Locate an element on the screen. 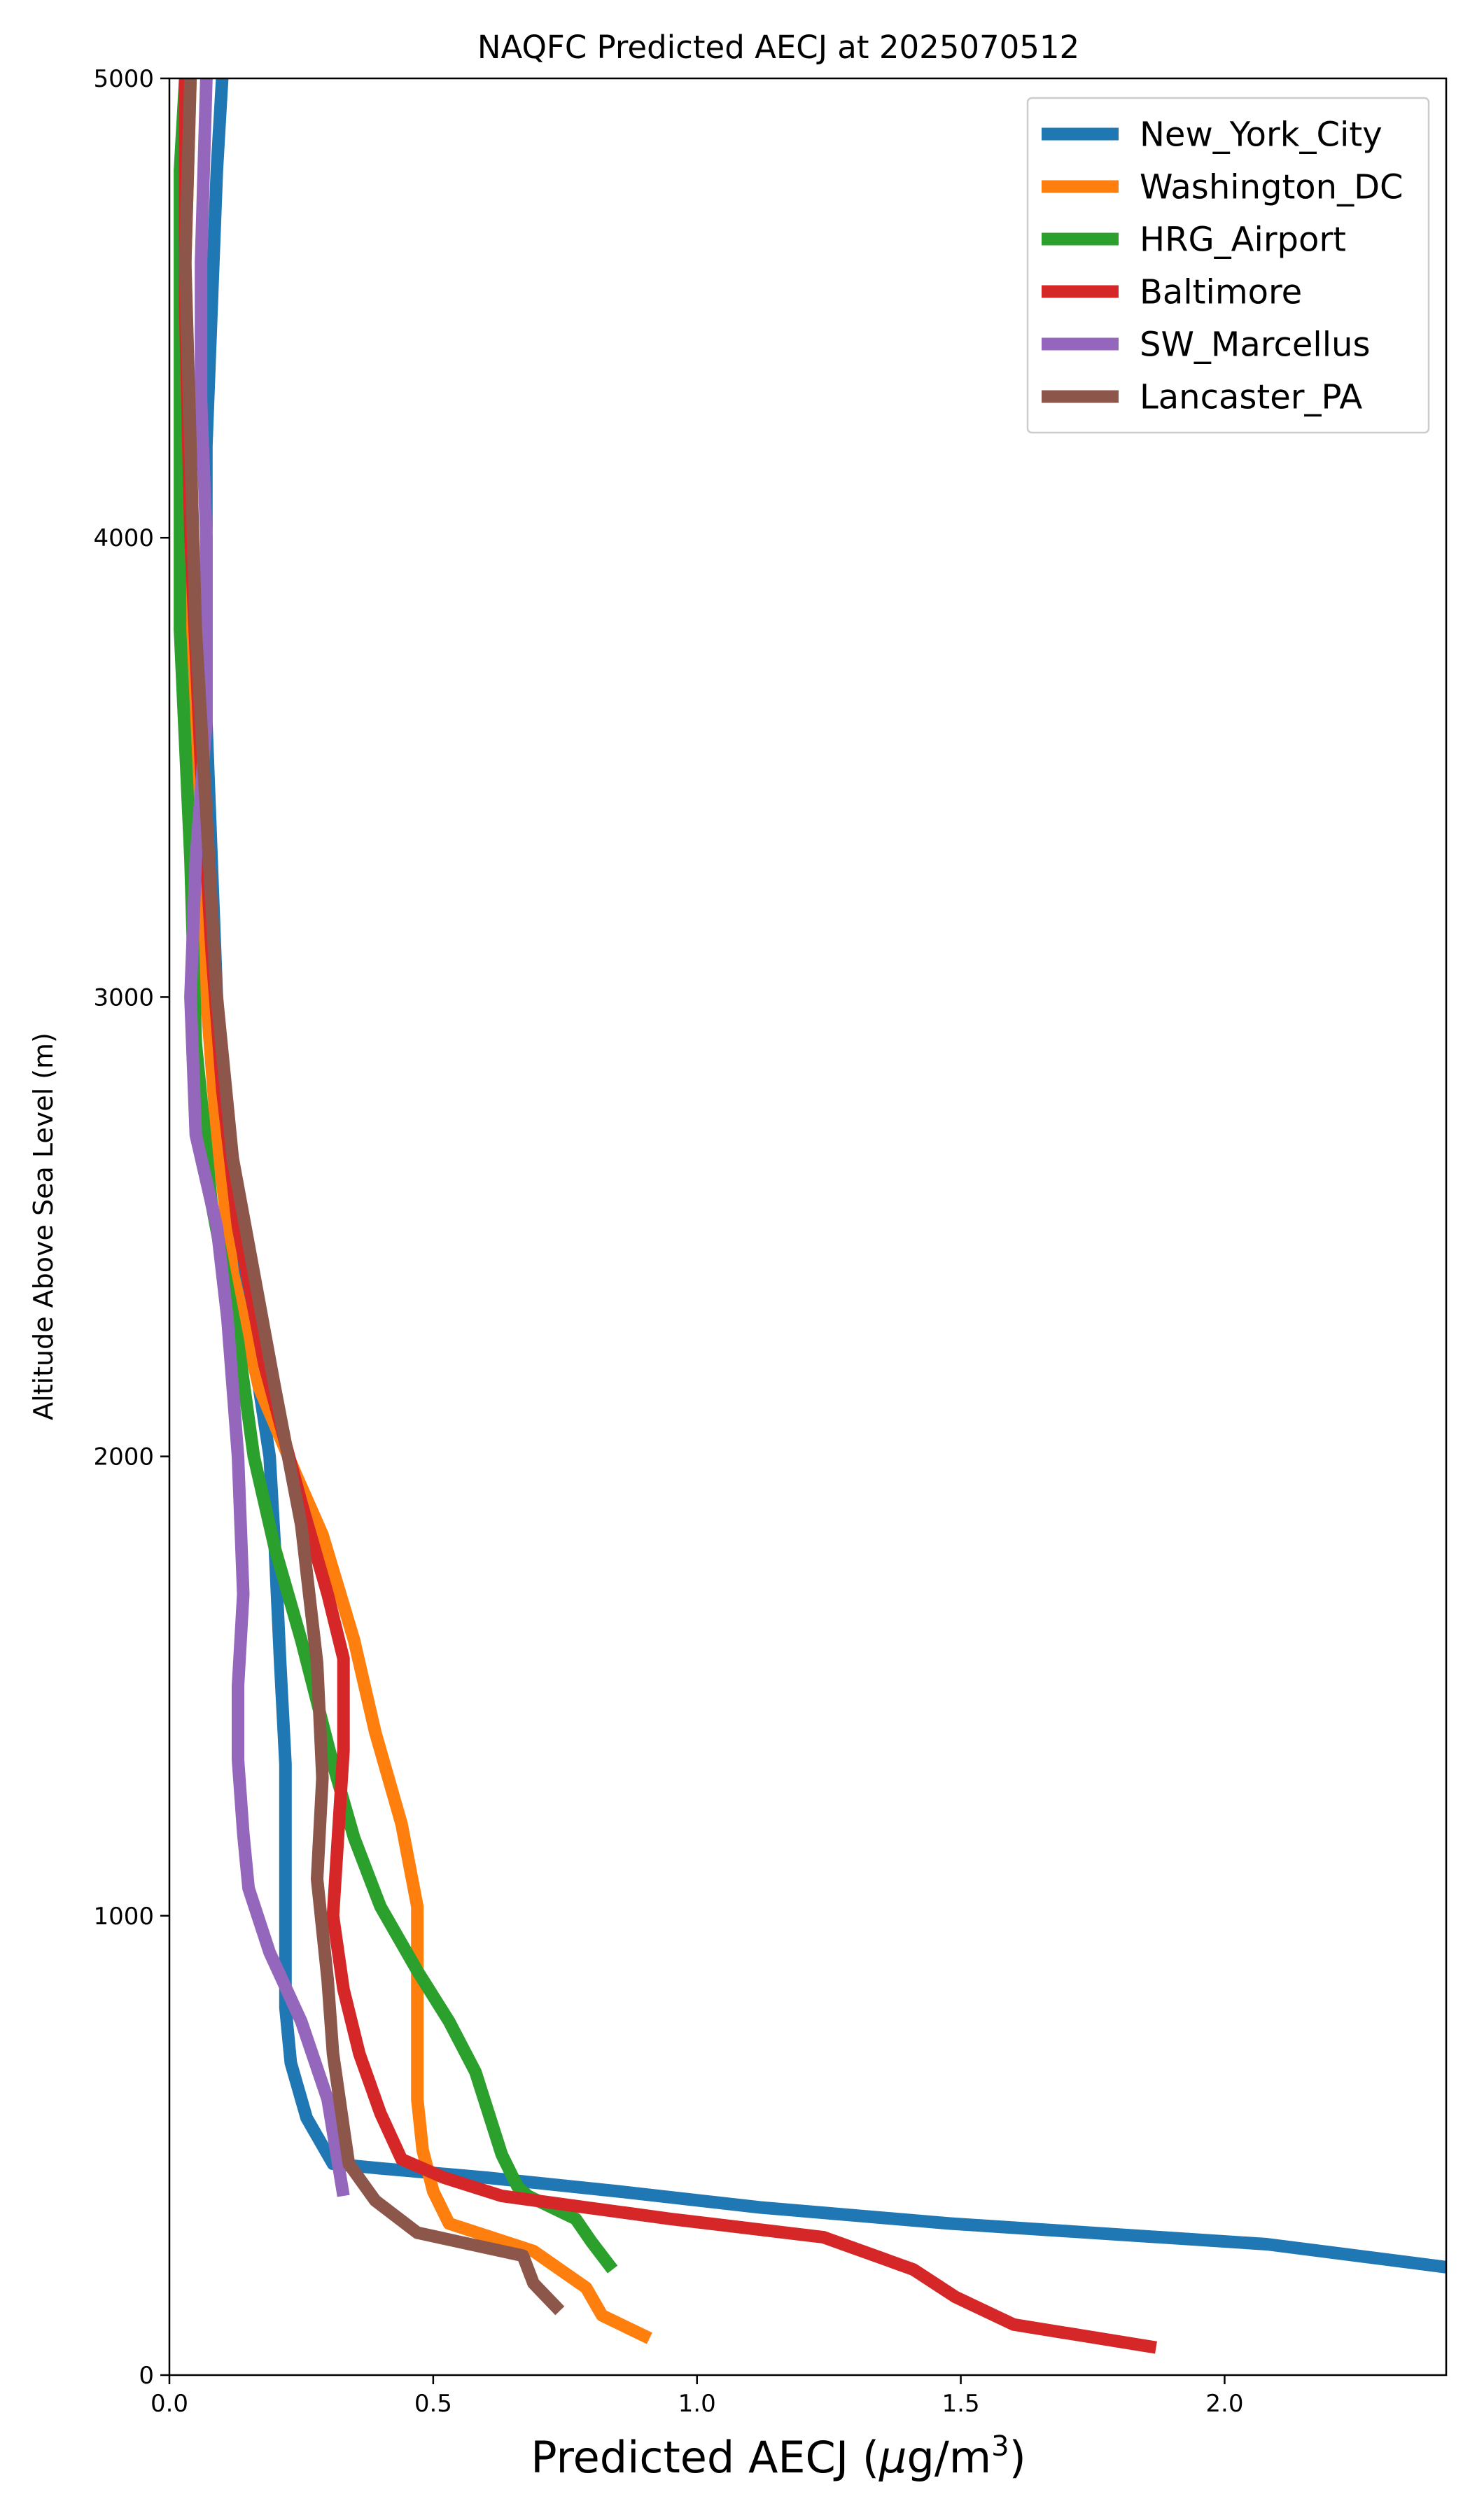 This screenshot has width=1470, height=2520. x-tick-label: 0.5 is located at coordinates (433, 2404).